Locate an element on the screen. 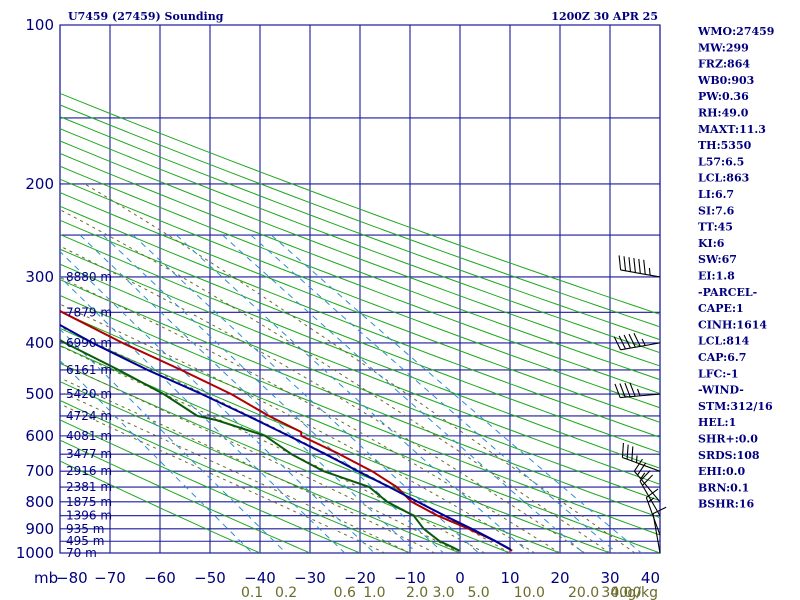 This screenshot has height=600, width=800. pressure-tick-label: 1000 is located at coordinates (35, 553).